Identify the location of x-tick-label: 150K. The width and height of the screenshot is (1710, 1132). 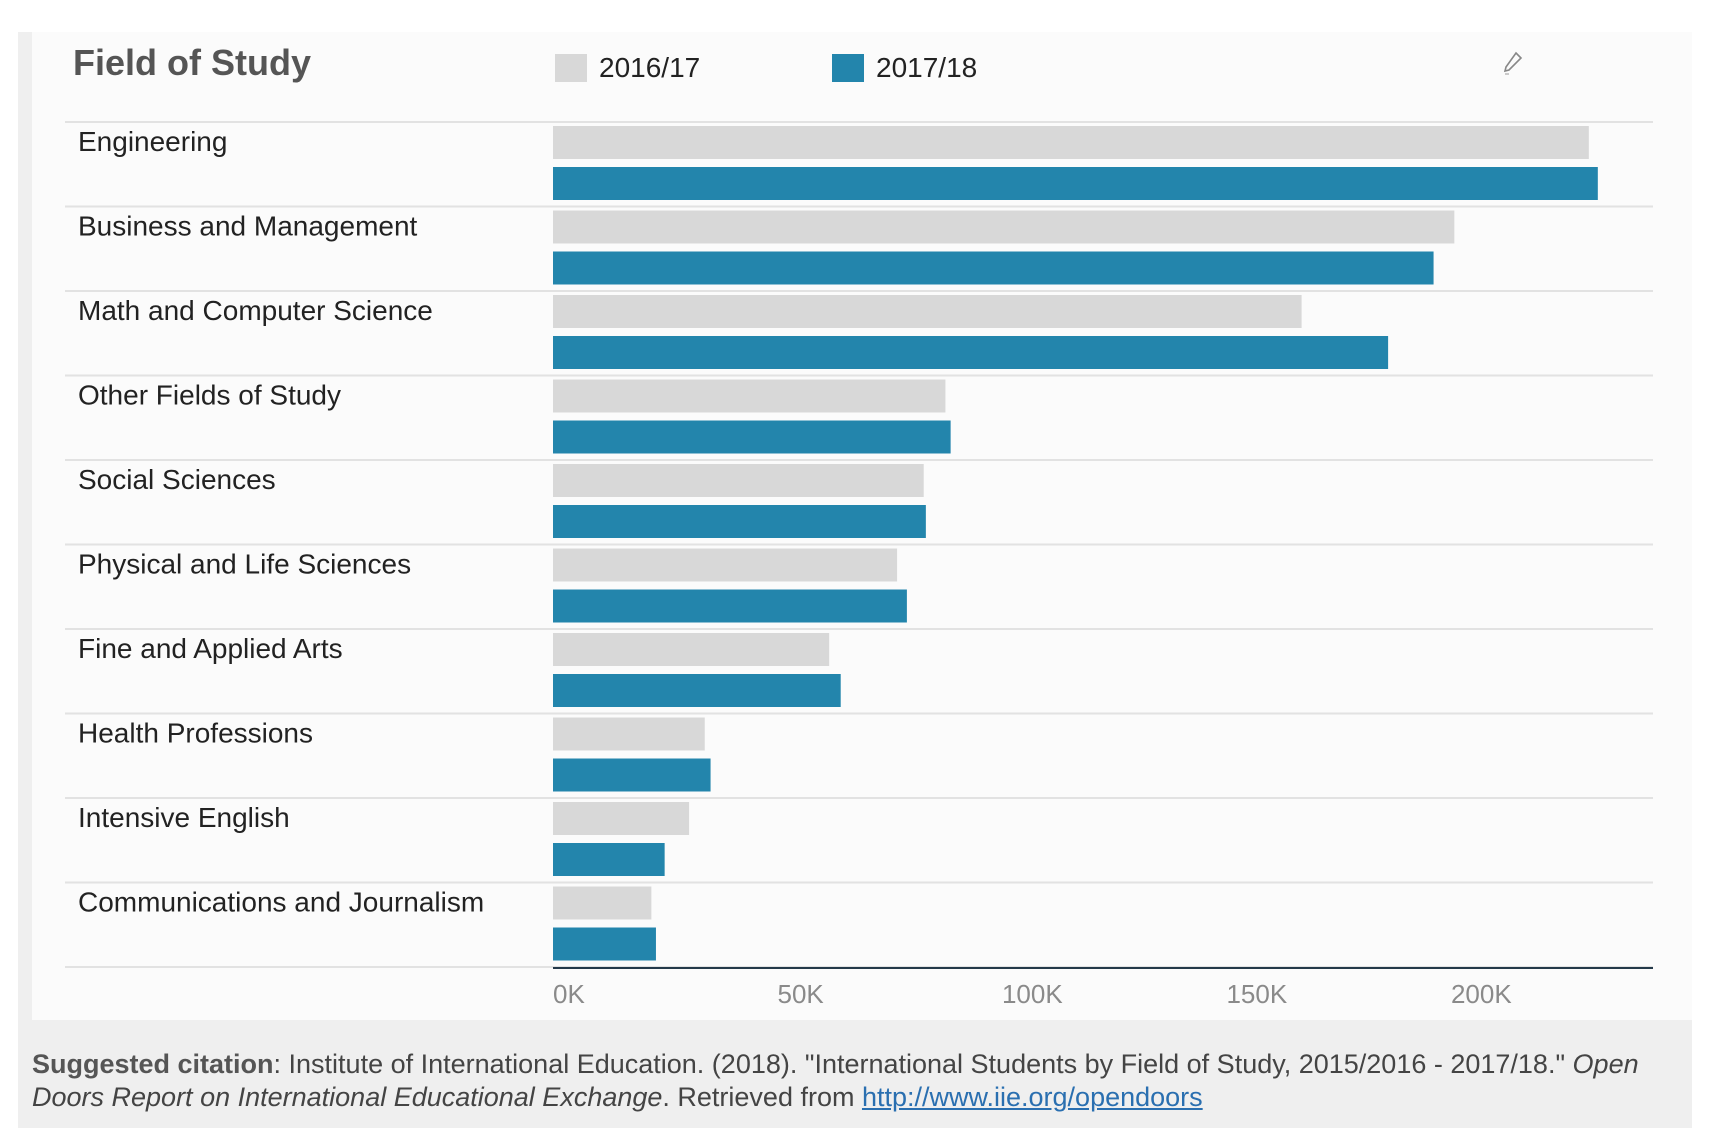
(1256, 994).